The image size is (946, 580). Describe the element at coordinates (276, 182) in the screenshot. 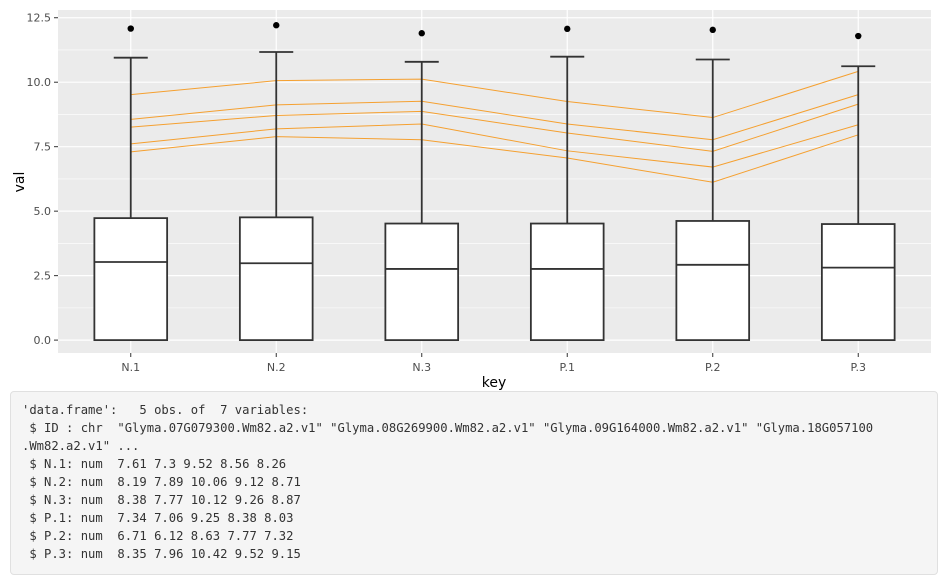

I see `box-N.2` at that location.